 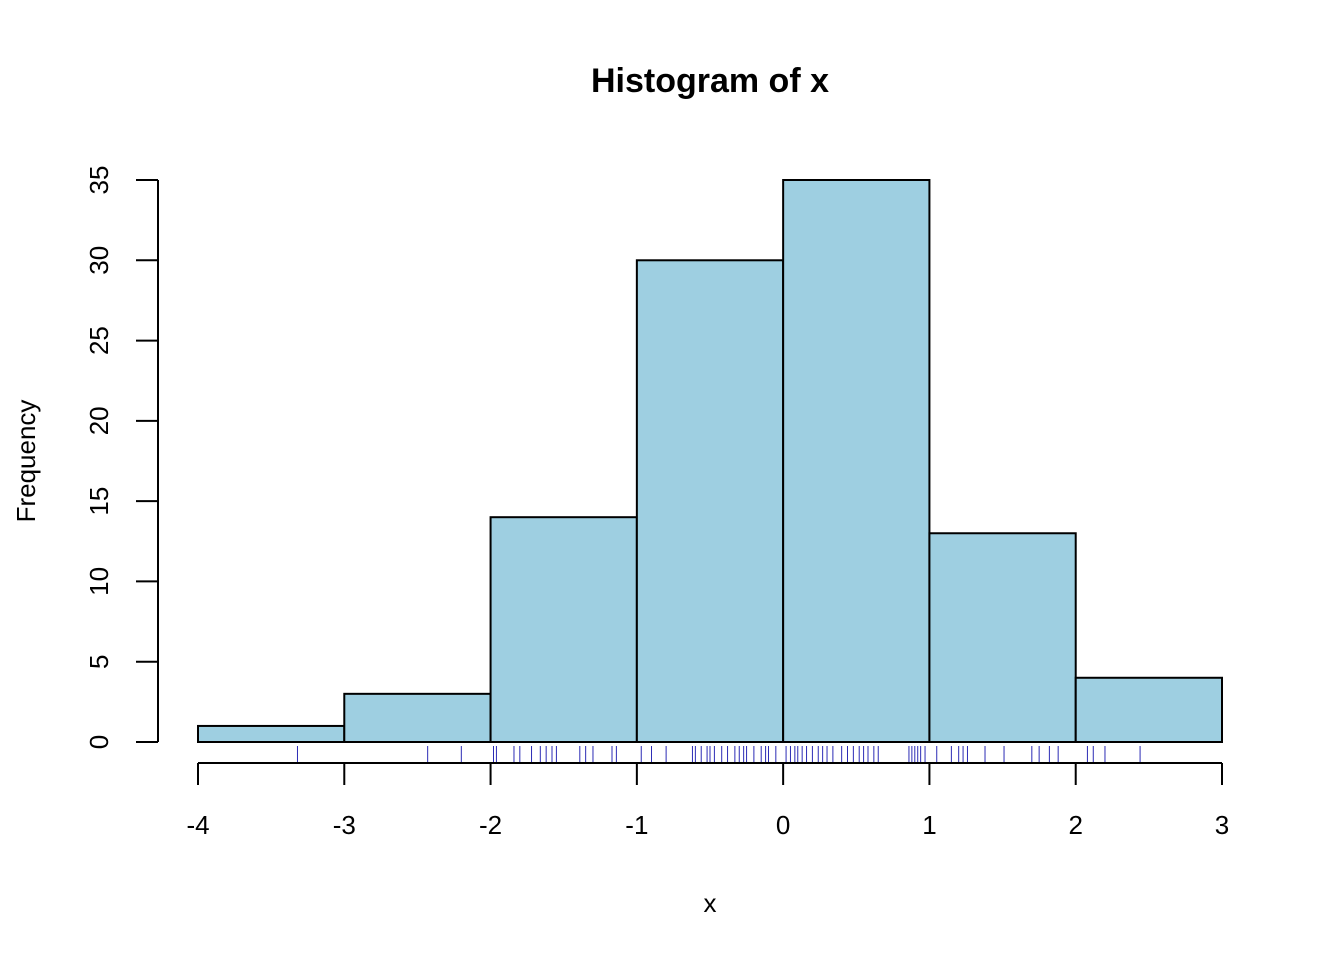 I want to click on x-tick-label: 0, so click(x=783, y=825).